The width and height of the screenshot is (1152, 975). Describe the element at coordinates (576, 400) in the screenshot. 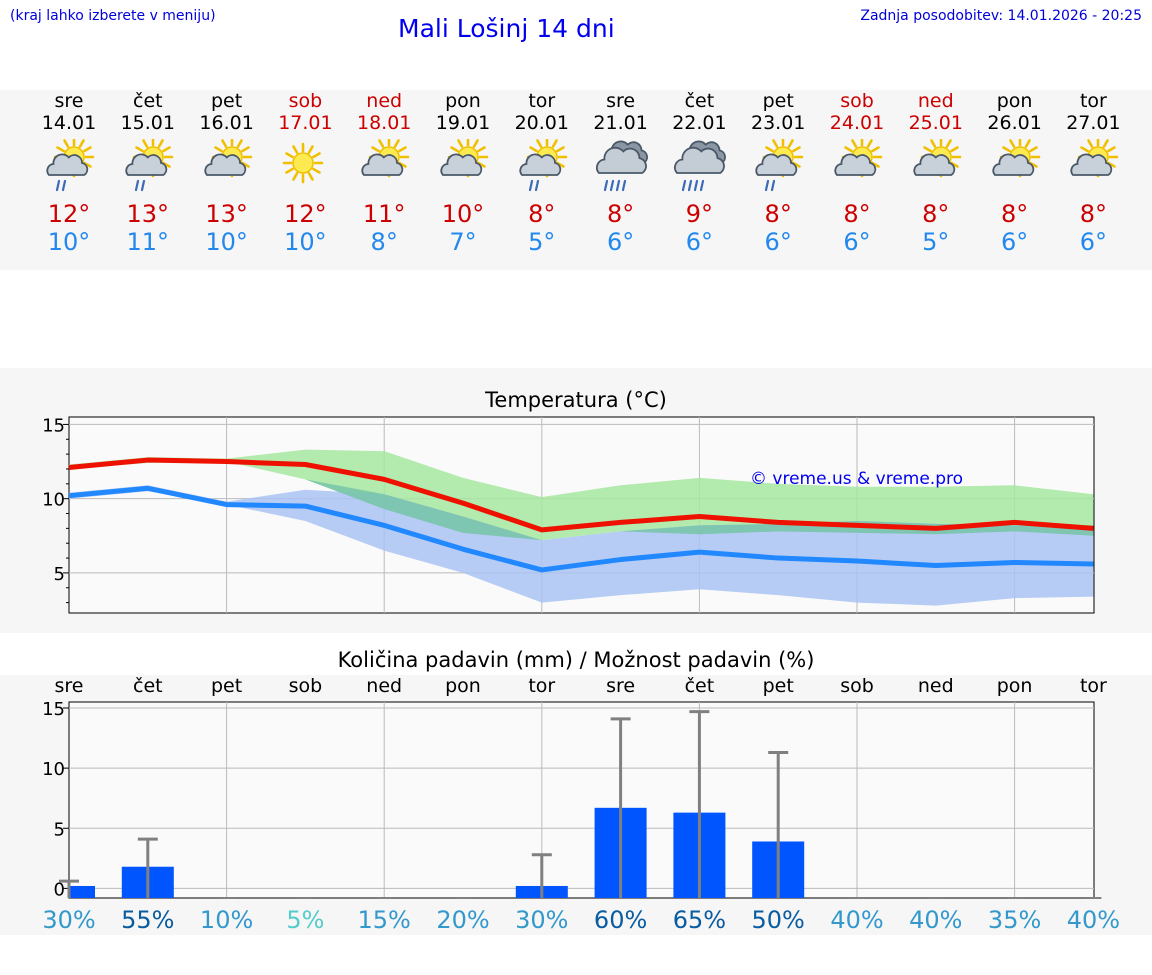

I see `temperature-chart-title: Temperatura (°C)` at that location.